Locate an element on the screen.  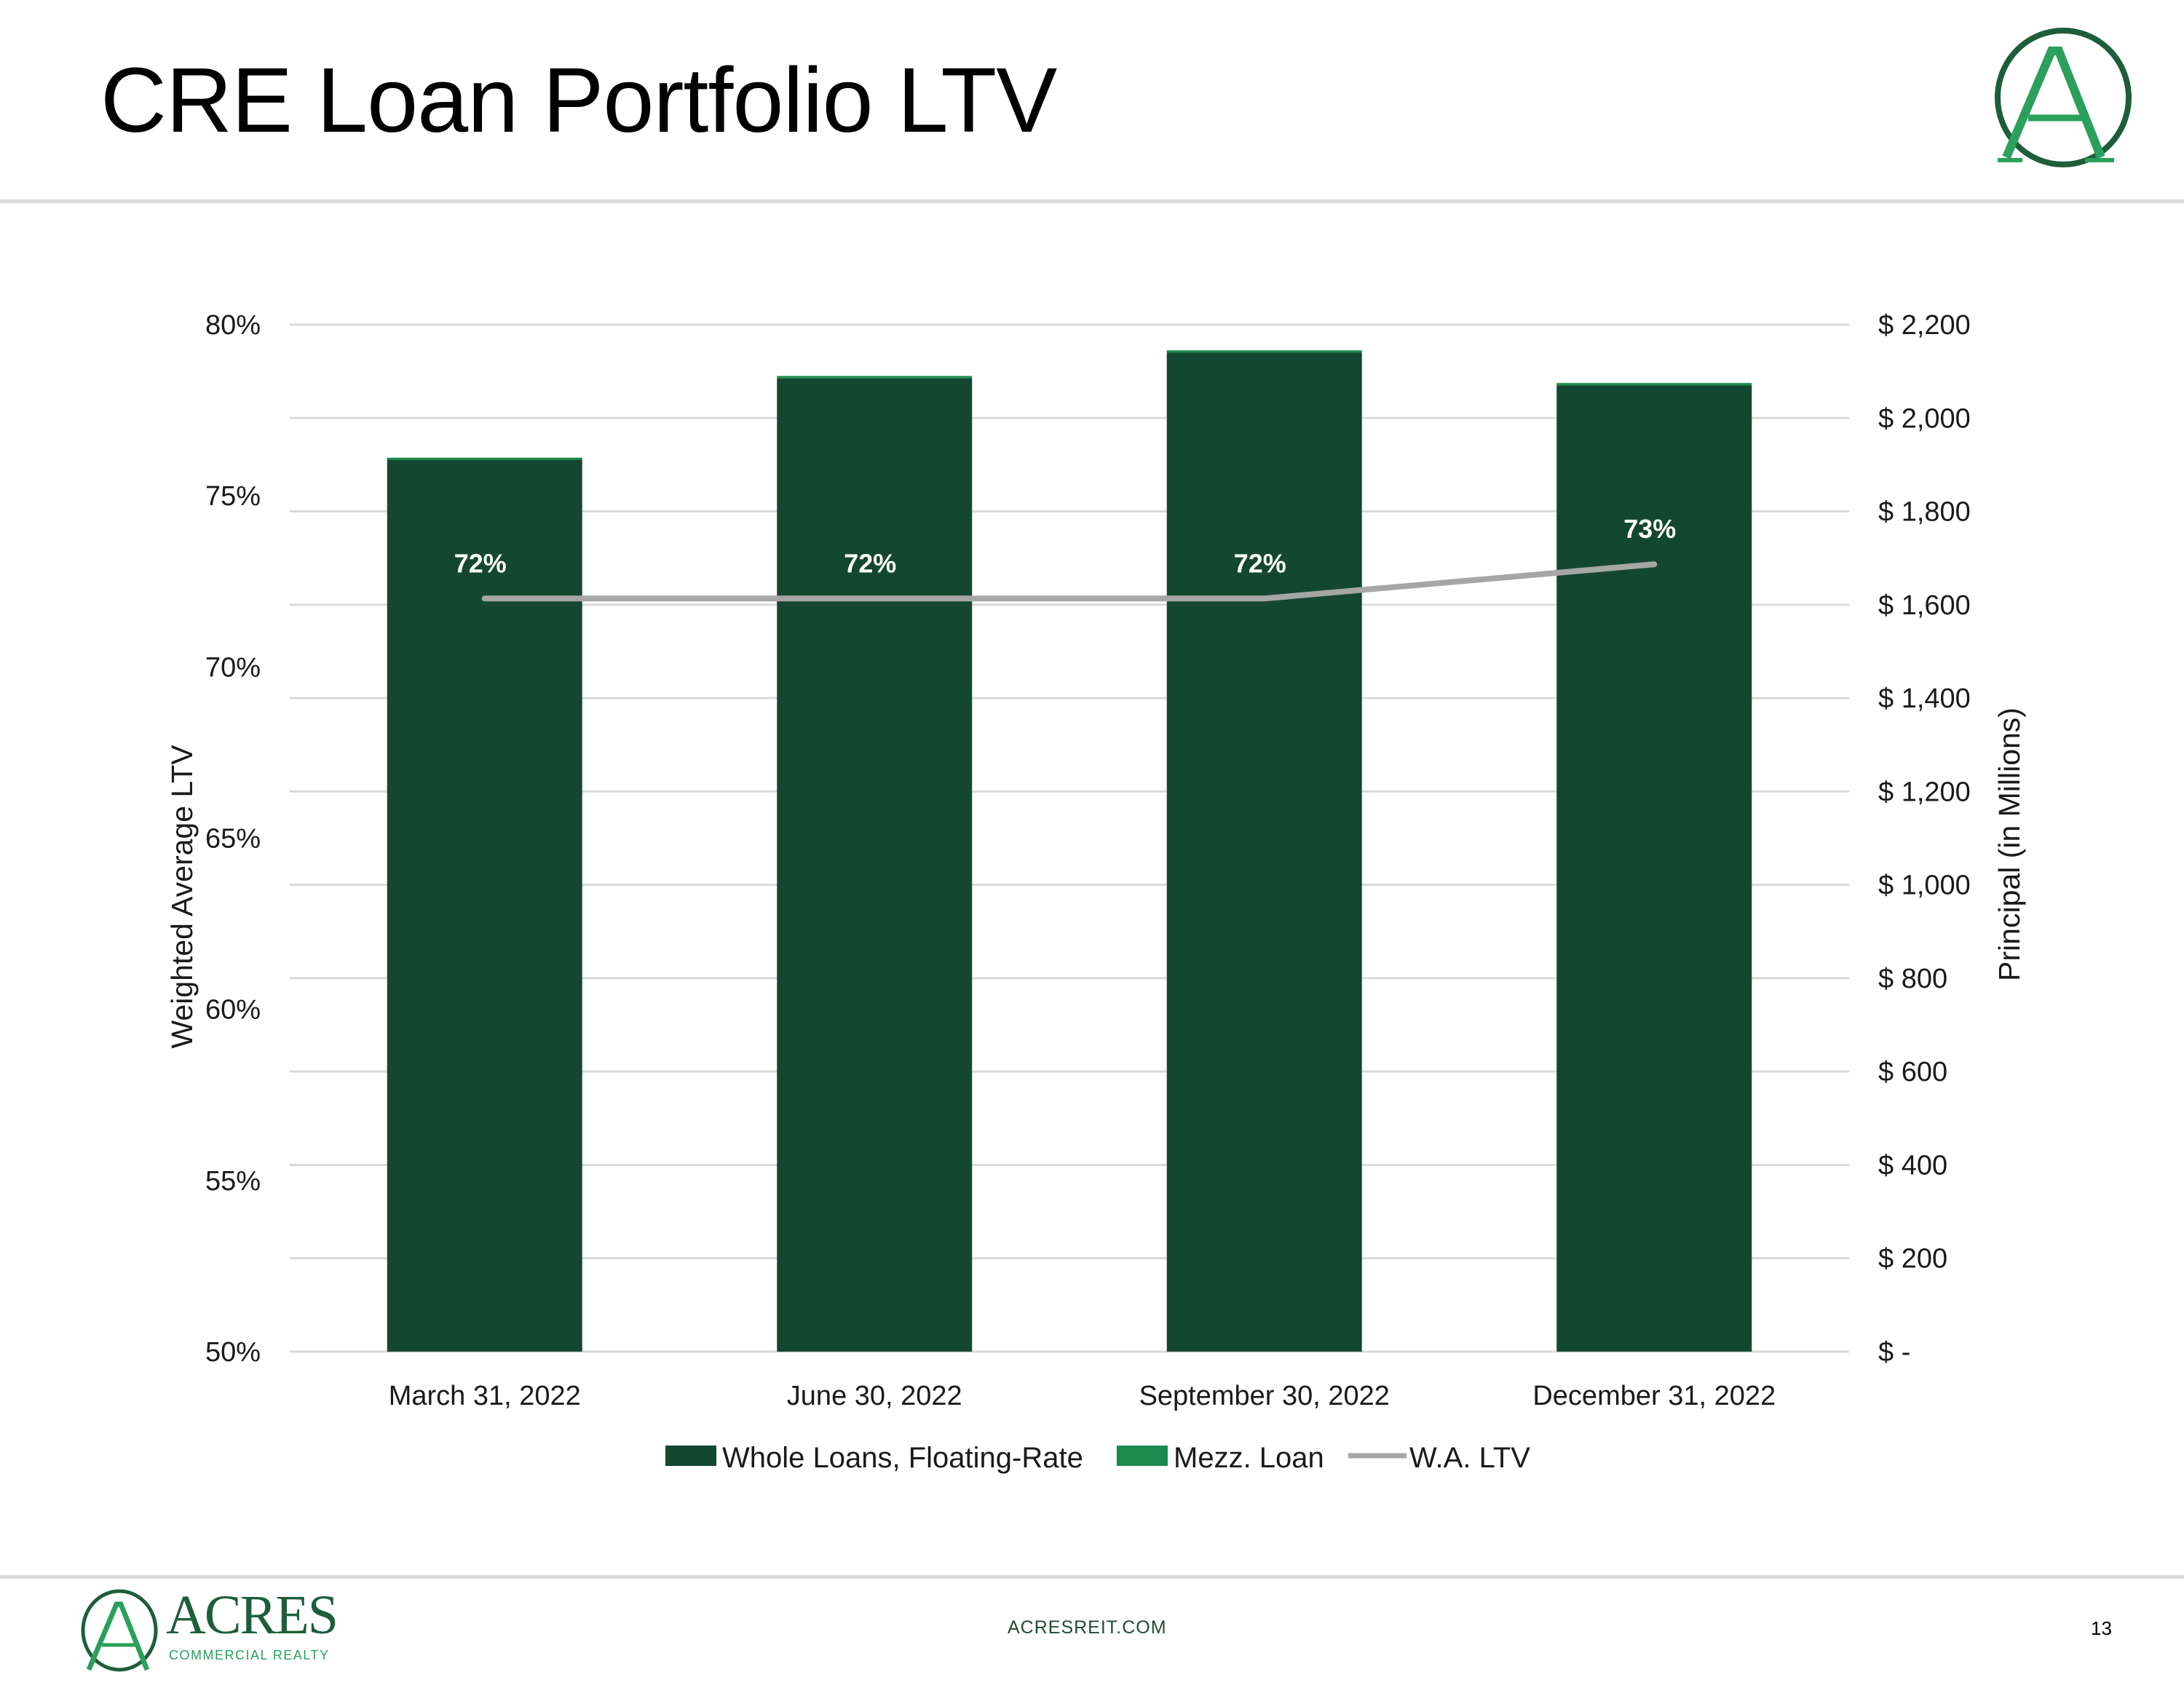
ltv-data-label-0: 72% is located at coordinates (480, 563).